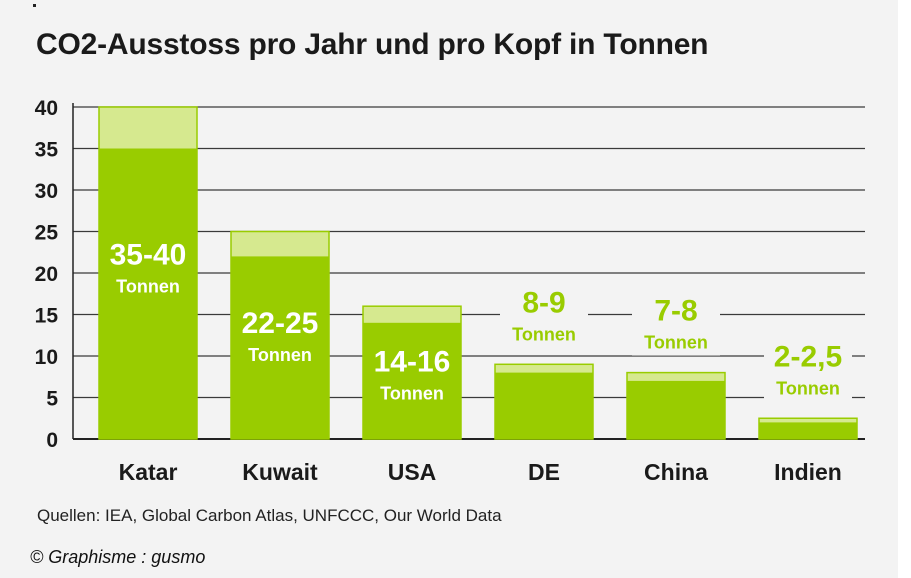 The width and height of the screenshot is (911, 578). What do you see at coordinates (904, 289) in the screenshot?
I see `page-edge` at bounding box center [904, 289].